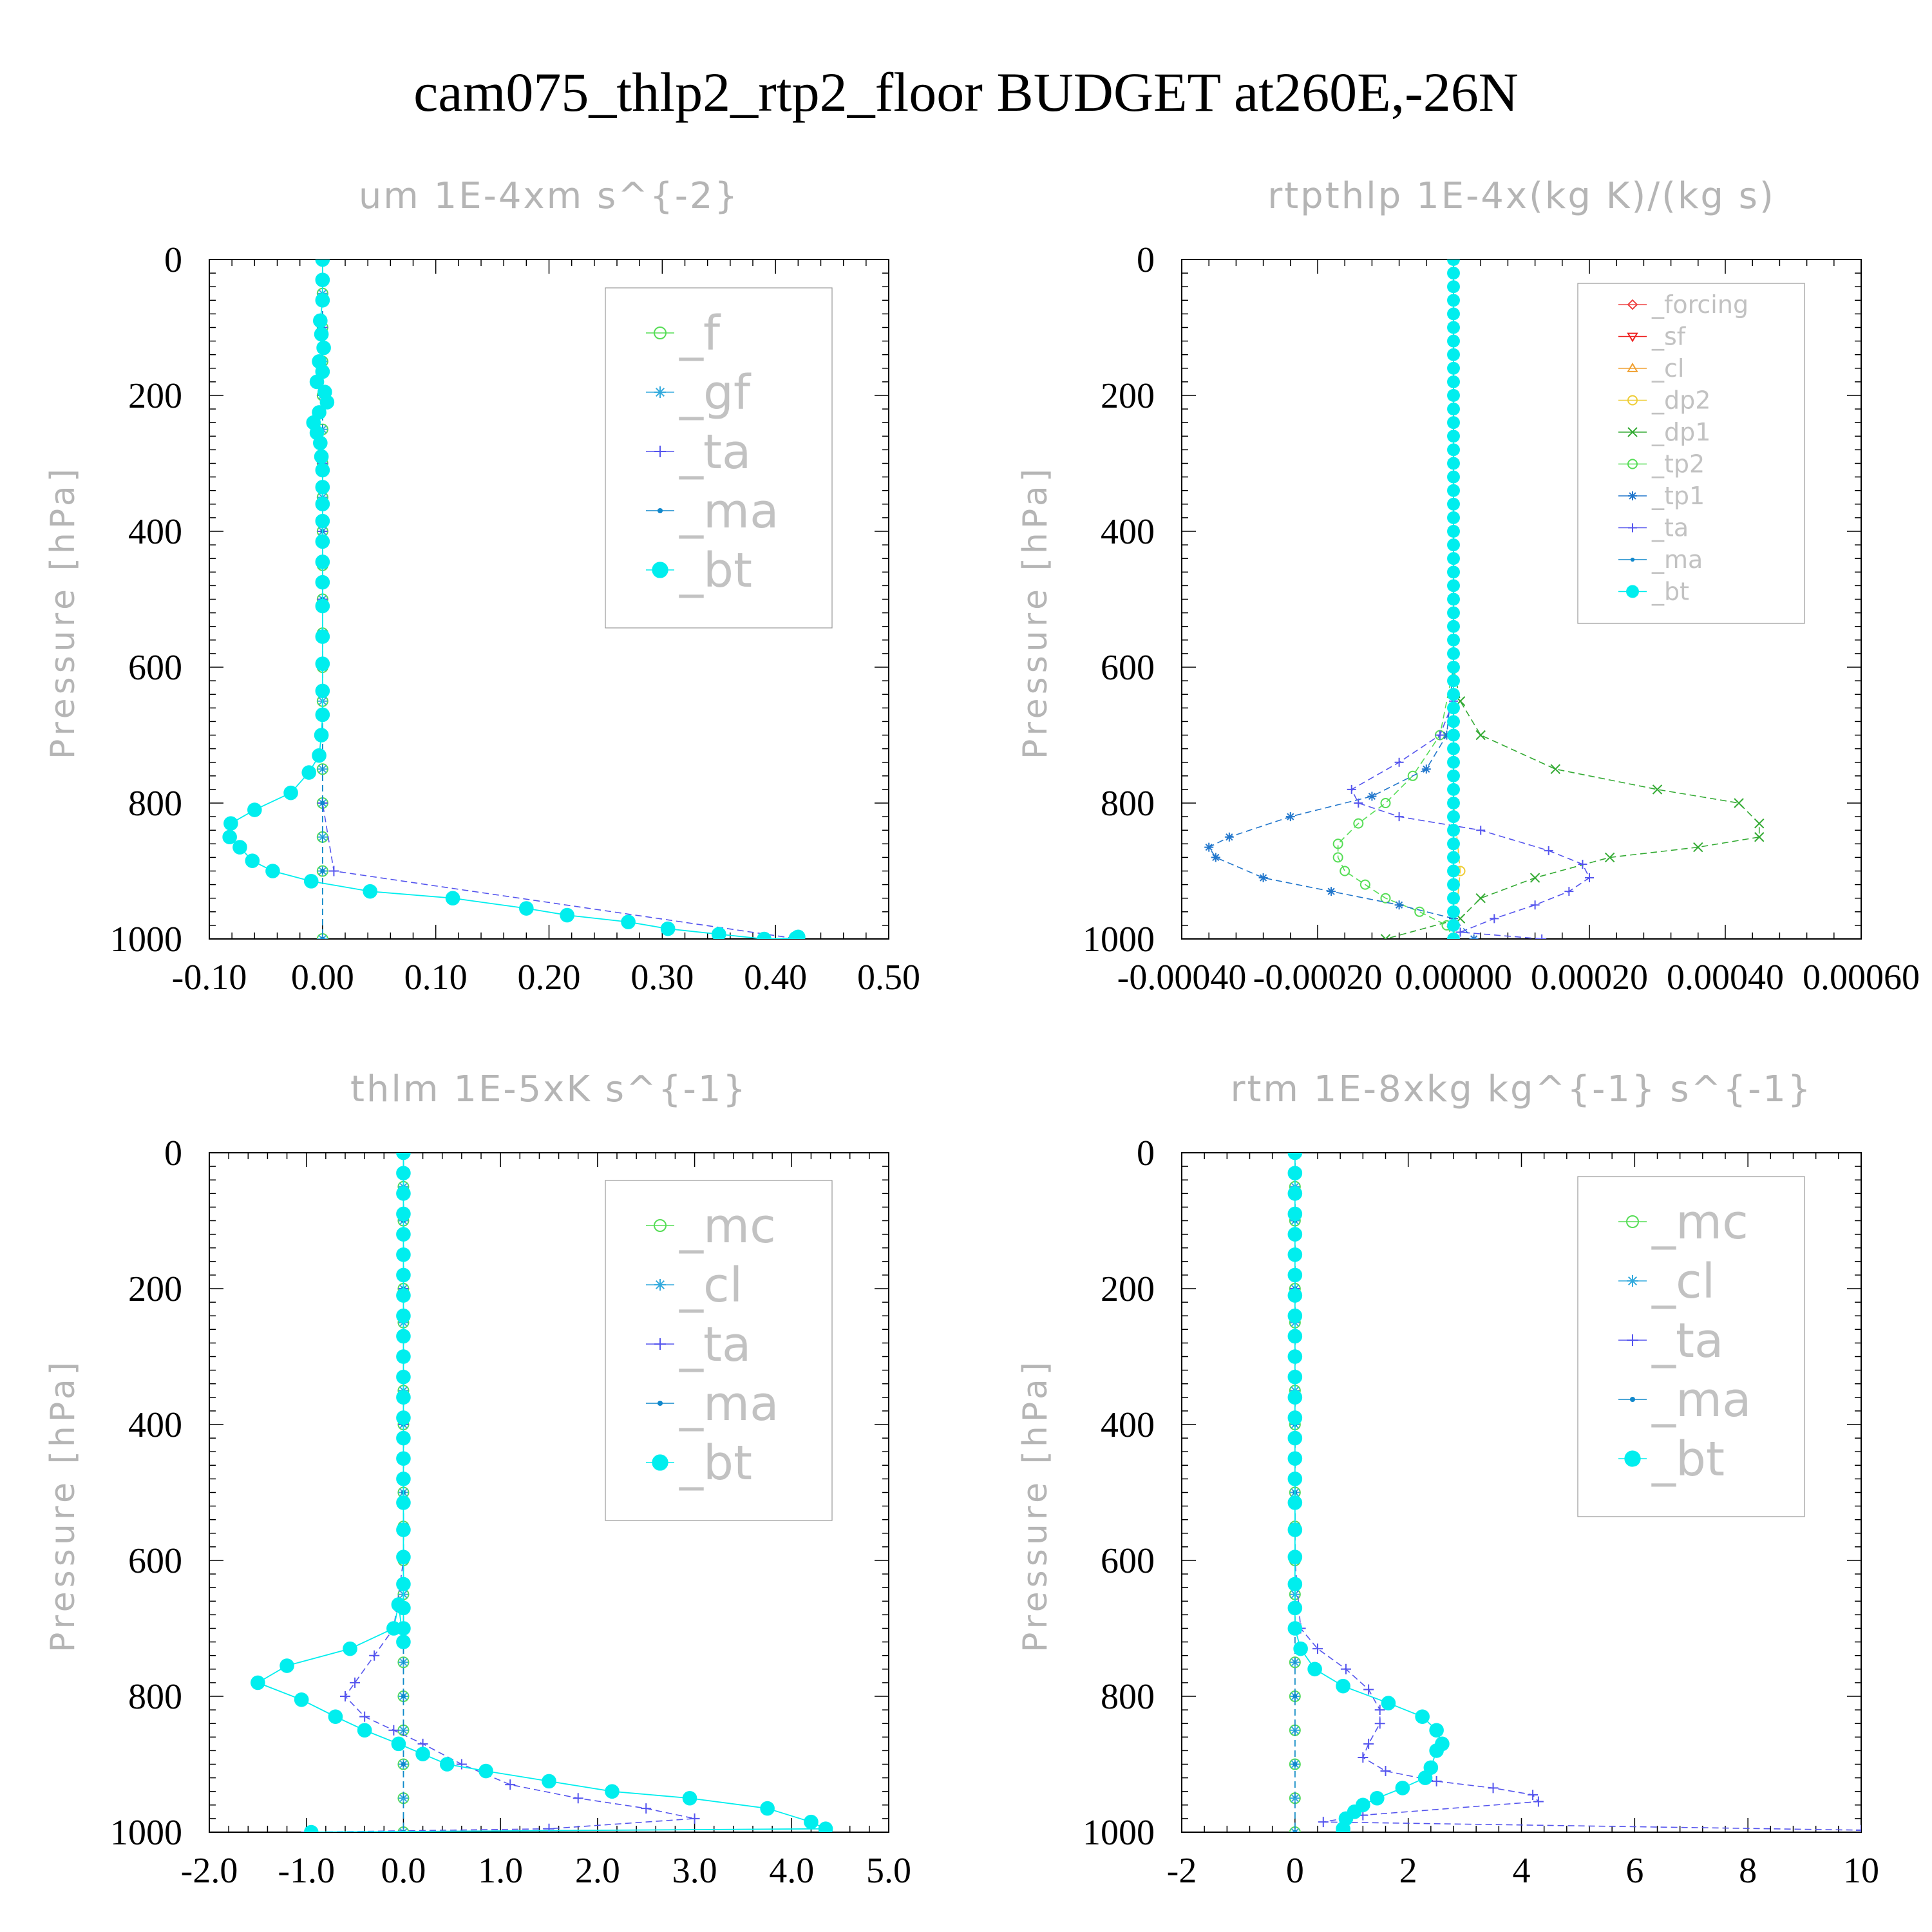 Image resolution: width=1932 pixels, height=1932 pixels. What do you see at coordinates (1678, 496) in the screenshot?
I see `legend-label: _tp1` at bounding box center [1678, 496].